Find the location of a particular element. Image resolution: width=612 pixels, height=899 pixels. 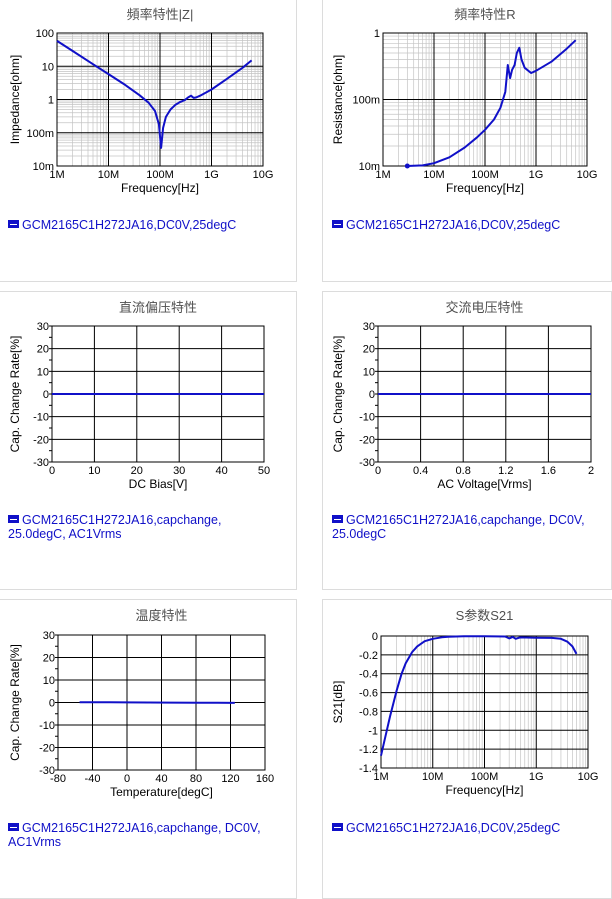

chart-title: 頻率特性|Z| is located at coordinates (160, 14).